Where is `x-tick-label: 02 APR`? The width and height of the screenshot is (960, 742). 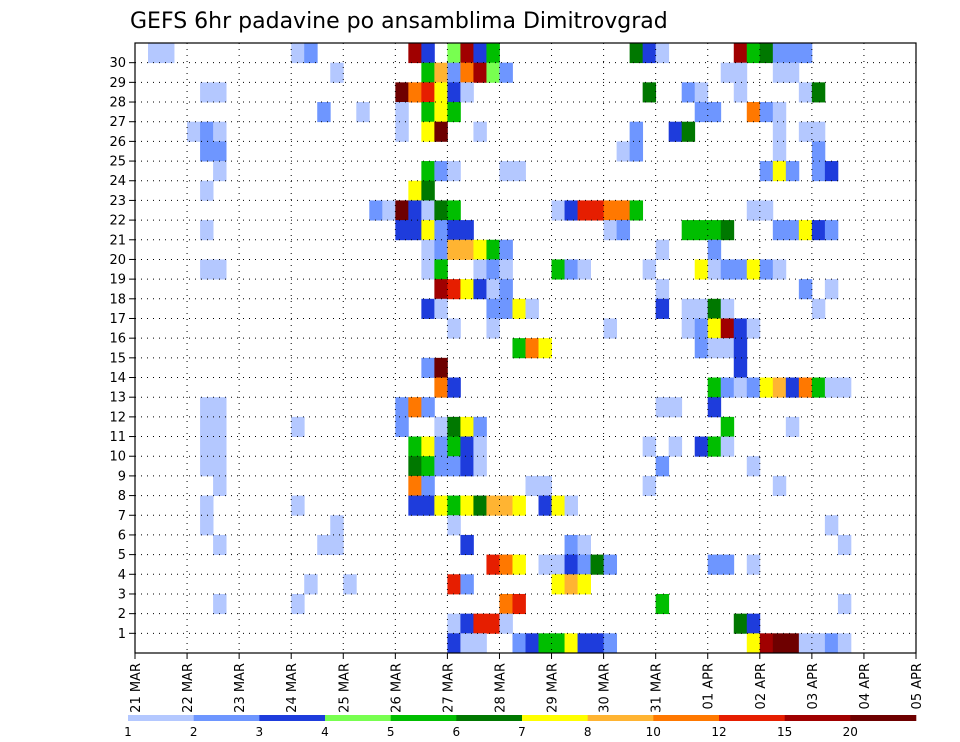 x-tick-label: 02 APR is located at coordinates (761, 686).